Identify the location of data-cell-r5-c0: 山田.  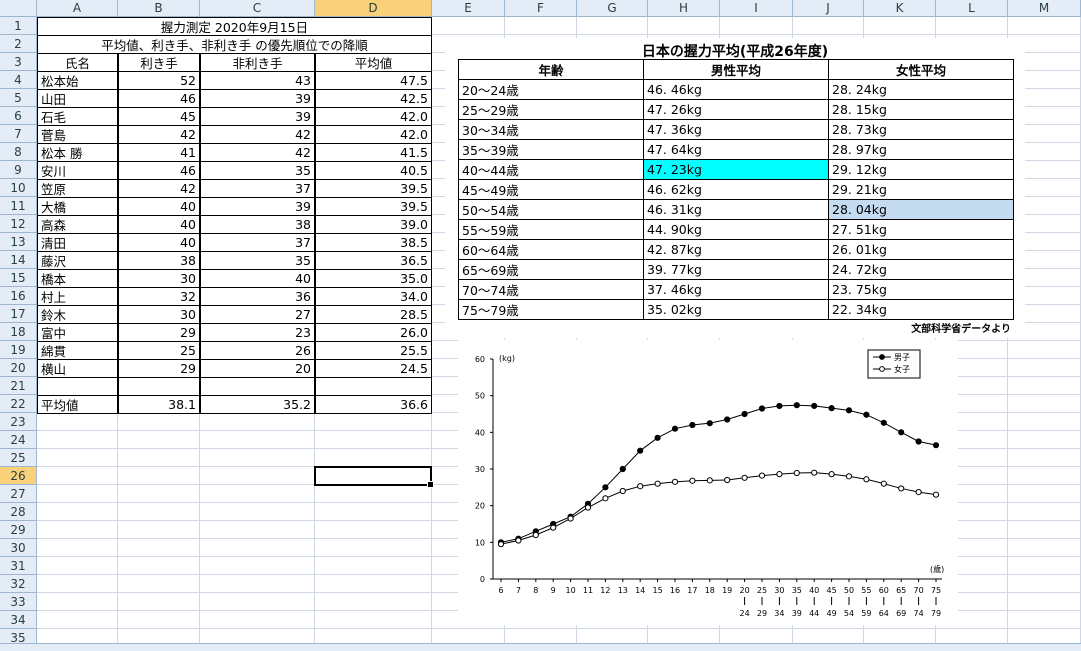
(77, 98).